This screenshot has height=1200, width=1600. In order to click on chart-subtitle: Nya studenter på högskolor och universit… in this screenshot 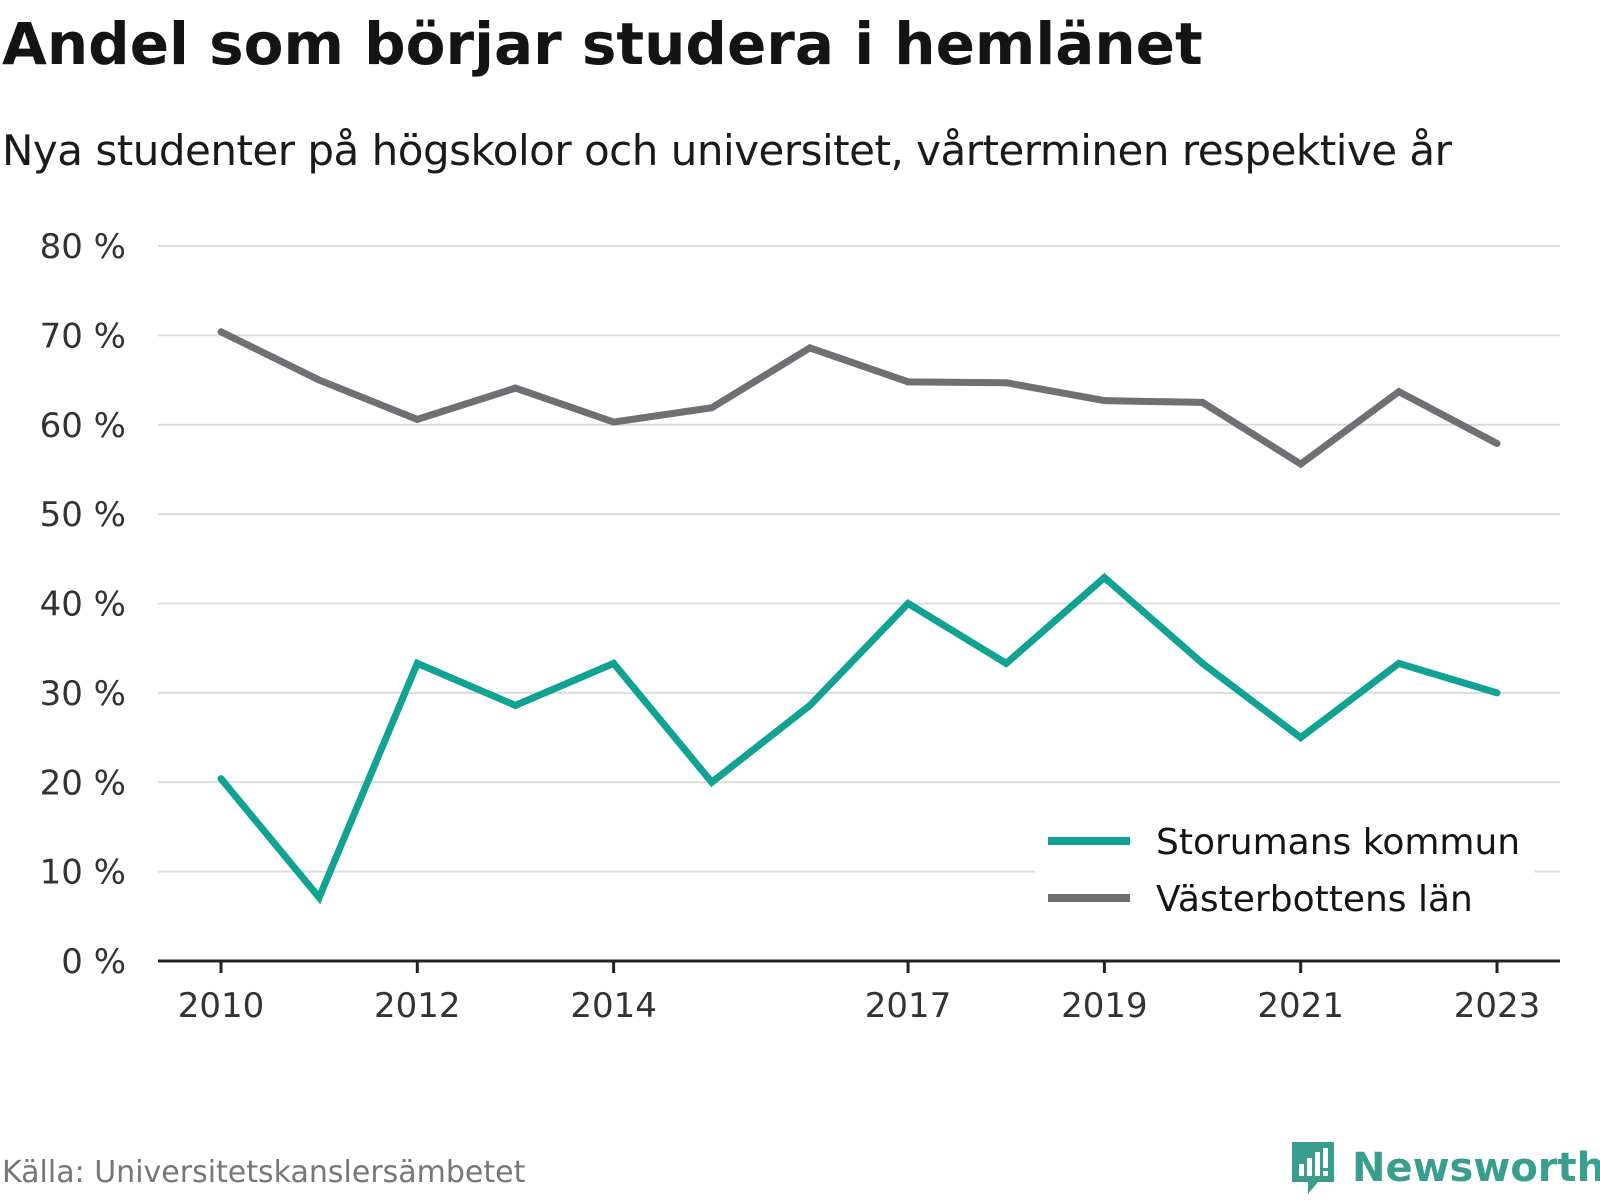, I will do `click(727, 150)`.